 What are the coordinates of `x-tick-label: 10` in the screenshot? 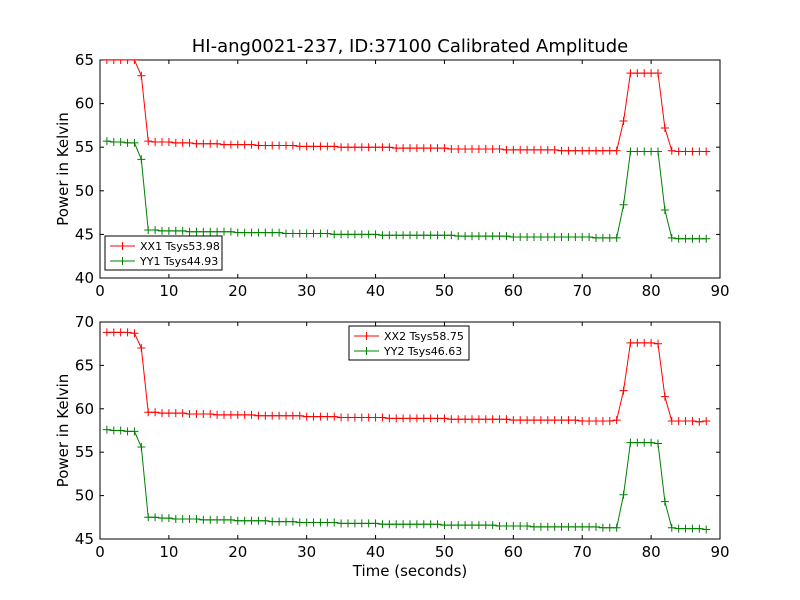 It's located at (168, 291).